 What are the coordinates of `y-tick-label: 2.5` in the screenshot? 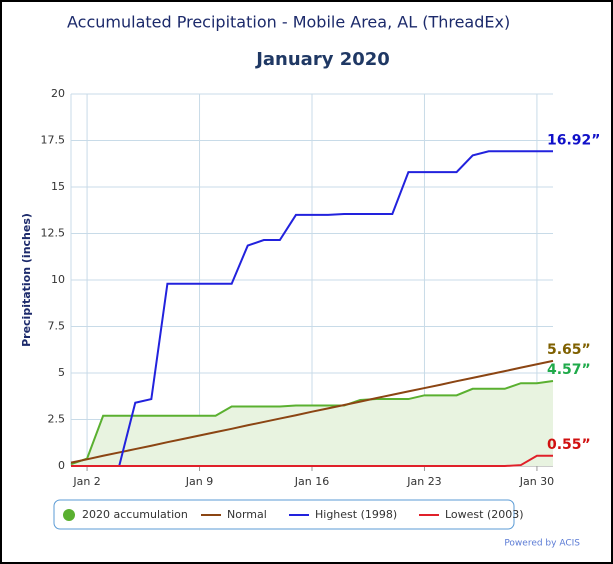 It's located at (57, 419).